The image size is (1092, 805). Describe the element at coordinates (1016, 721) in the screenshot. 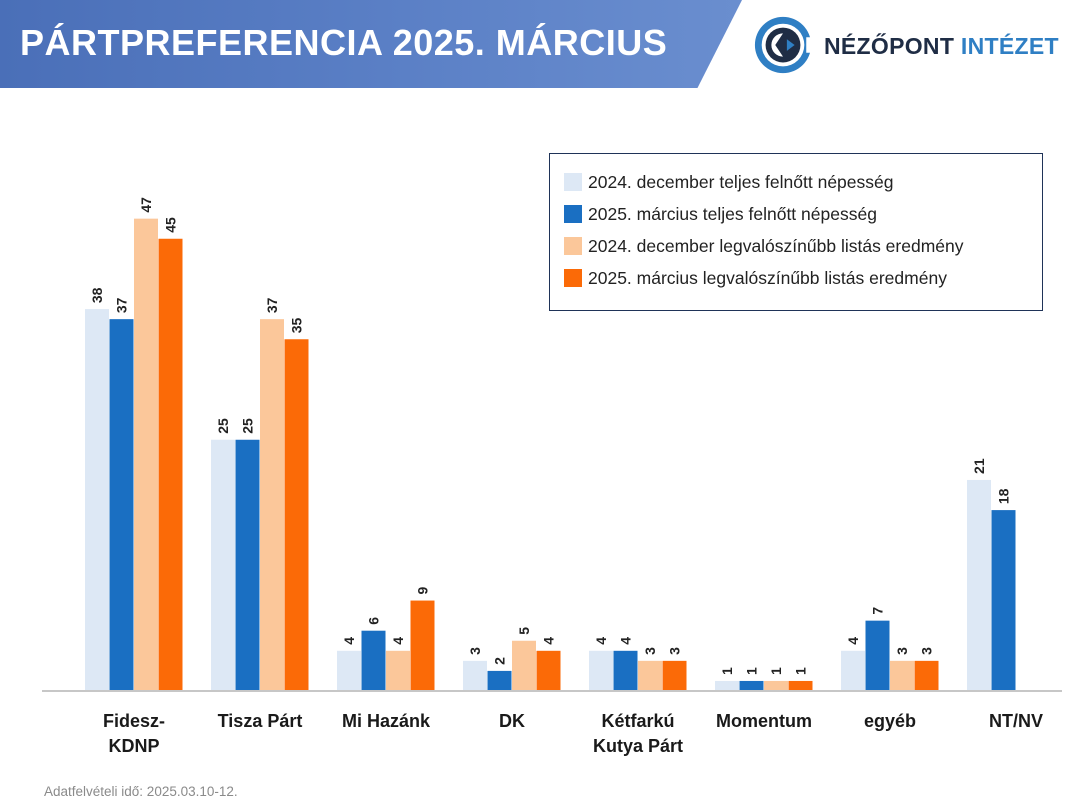

I see `category-label: NT/NV` at that location.